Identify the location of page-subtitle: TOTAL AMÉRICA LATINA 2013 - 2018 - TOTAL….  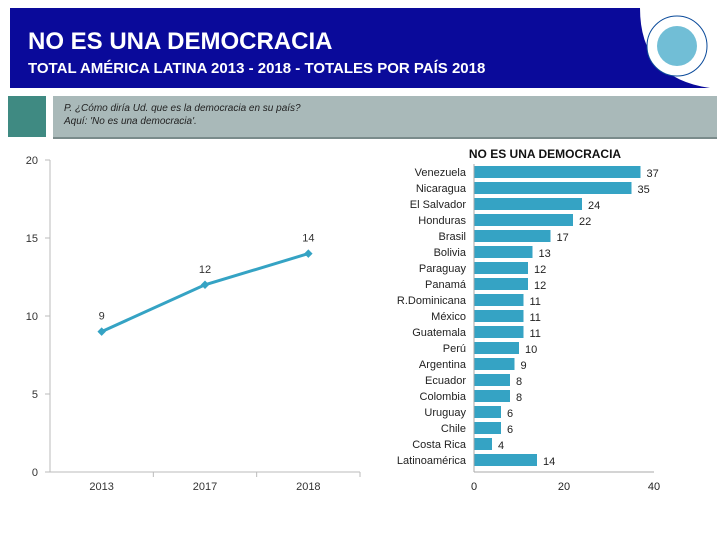
(257, 68).